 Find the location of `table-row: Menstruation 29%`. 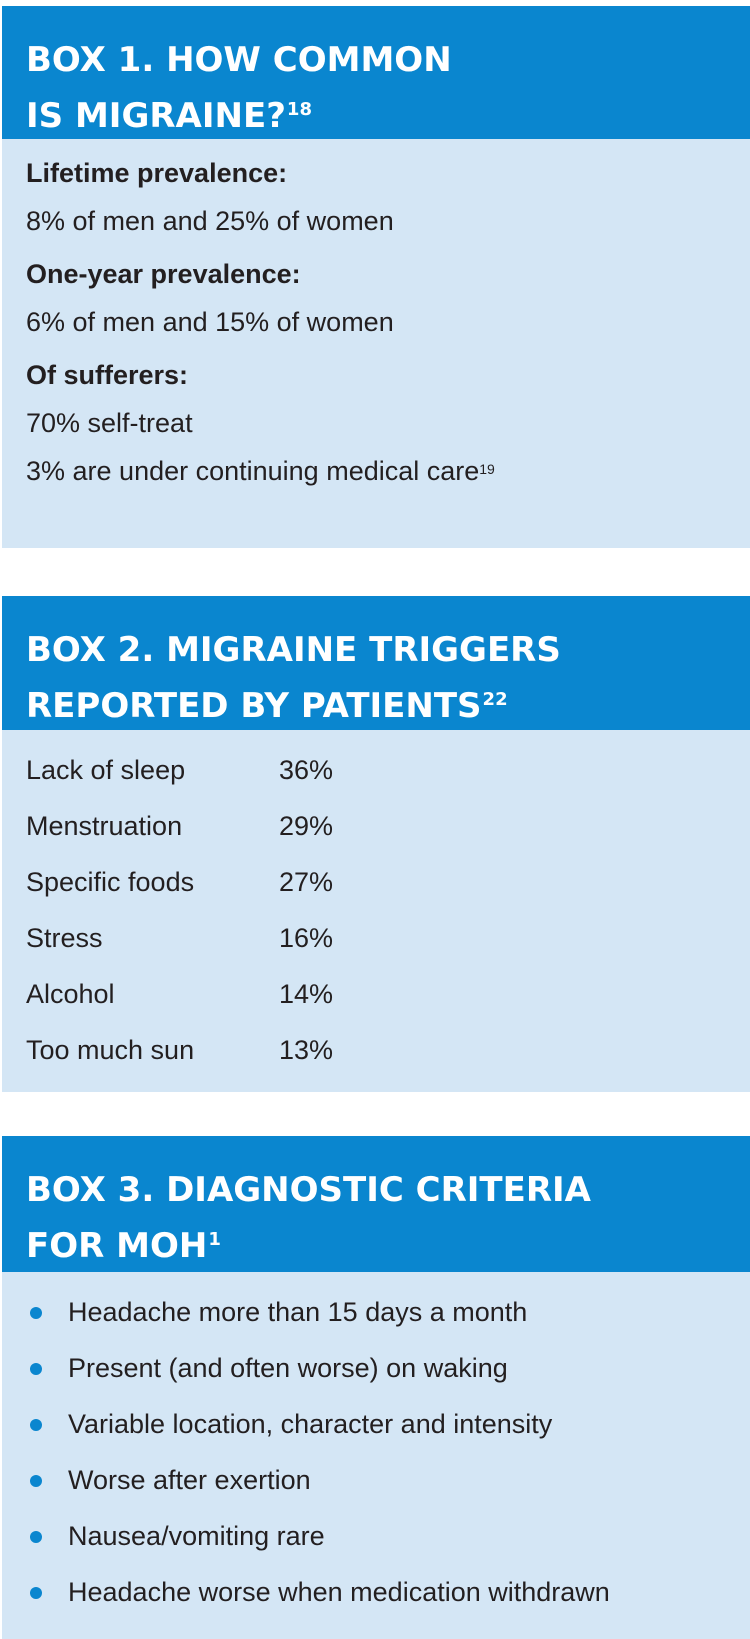

table-row: Menstruation 29% is located at coordinates (179, 826).